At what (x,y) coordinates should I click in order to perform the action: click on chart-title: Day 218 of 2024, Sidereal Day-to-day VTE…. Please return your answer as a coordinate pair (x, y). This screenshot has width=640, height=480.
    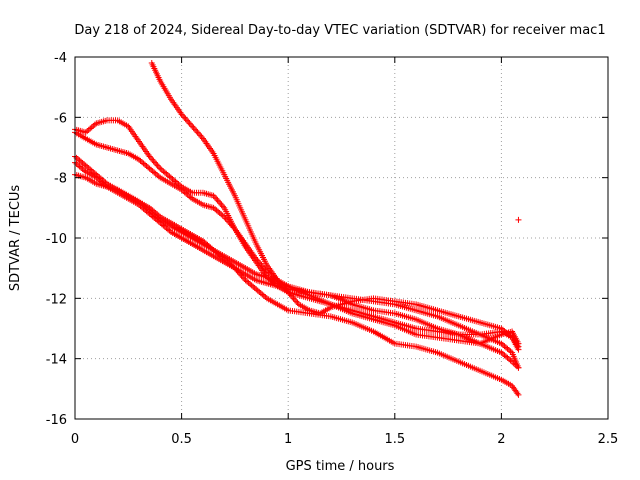
    Looking at the image, I should click on (339, 30).